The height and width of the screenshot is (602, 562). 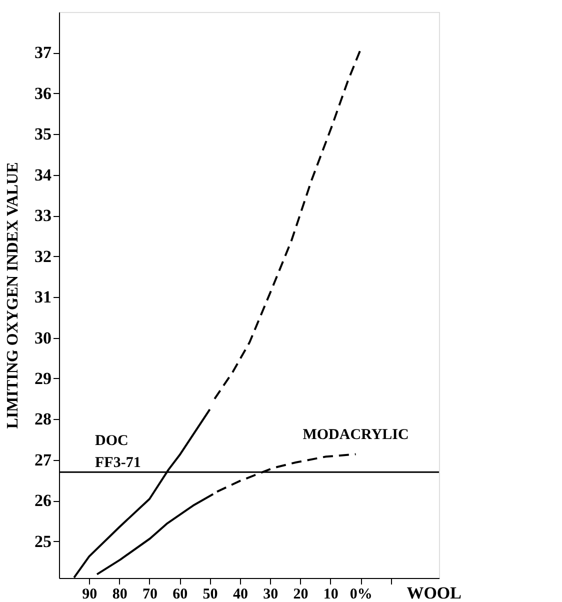 What do you see at coordinates (43, 460) in the screenshot?
I see `y-tick-label: 27` at bounding box center [43, 460].